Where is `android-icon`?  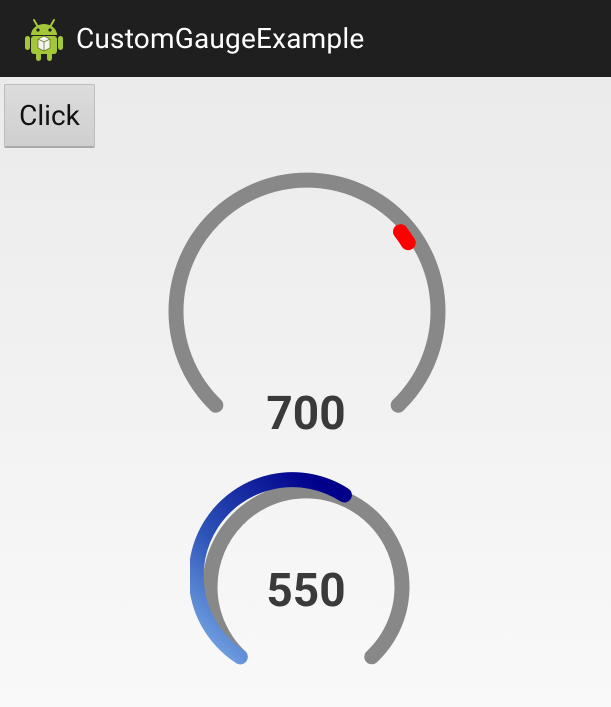
android-icon is located at coordinates (44, 40).